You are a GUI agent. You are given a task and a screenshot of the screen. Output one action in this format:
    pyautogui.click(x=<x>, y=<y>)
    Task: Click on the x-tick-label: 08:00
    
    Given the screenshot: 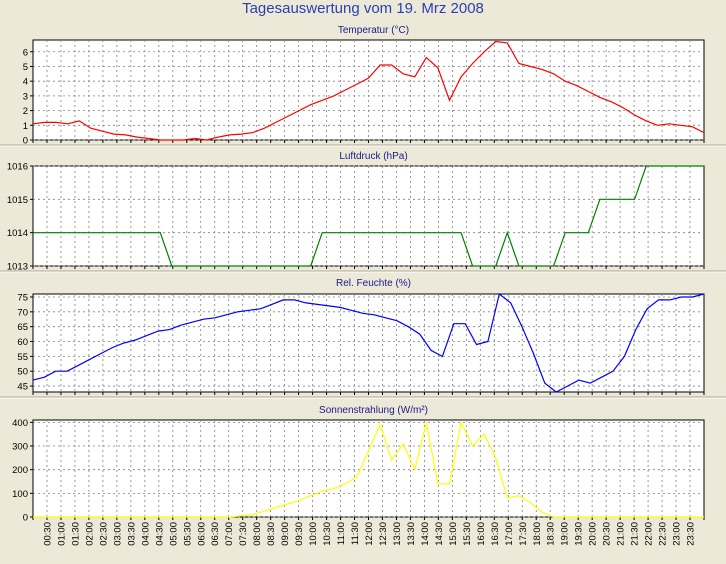 What is the action you would take?
    pyautogui.click(x=257, y=534)
    